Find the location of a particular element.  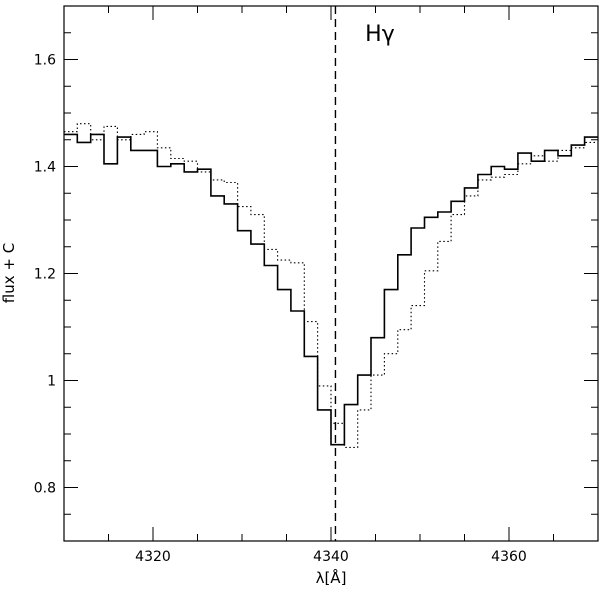

line-annotation-label: Hγ is located at coordinates (380, 34).